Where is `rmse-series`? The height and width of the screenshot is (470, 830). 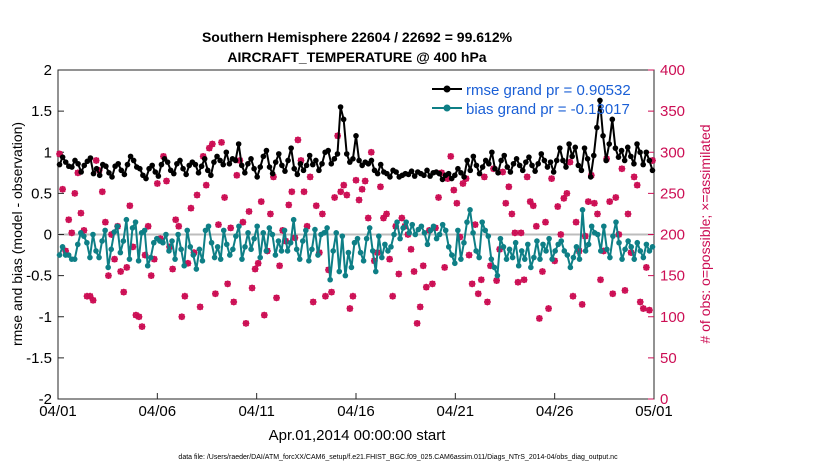
rmse-series is located at coordinates (356, 140).